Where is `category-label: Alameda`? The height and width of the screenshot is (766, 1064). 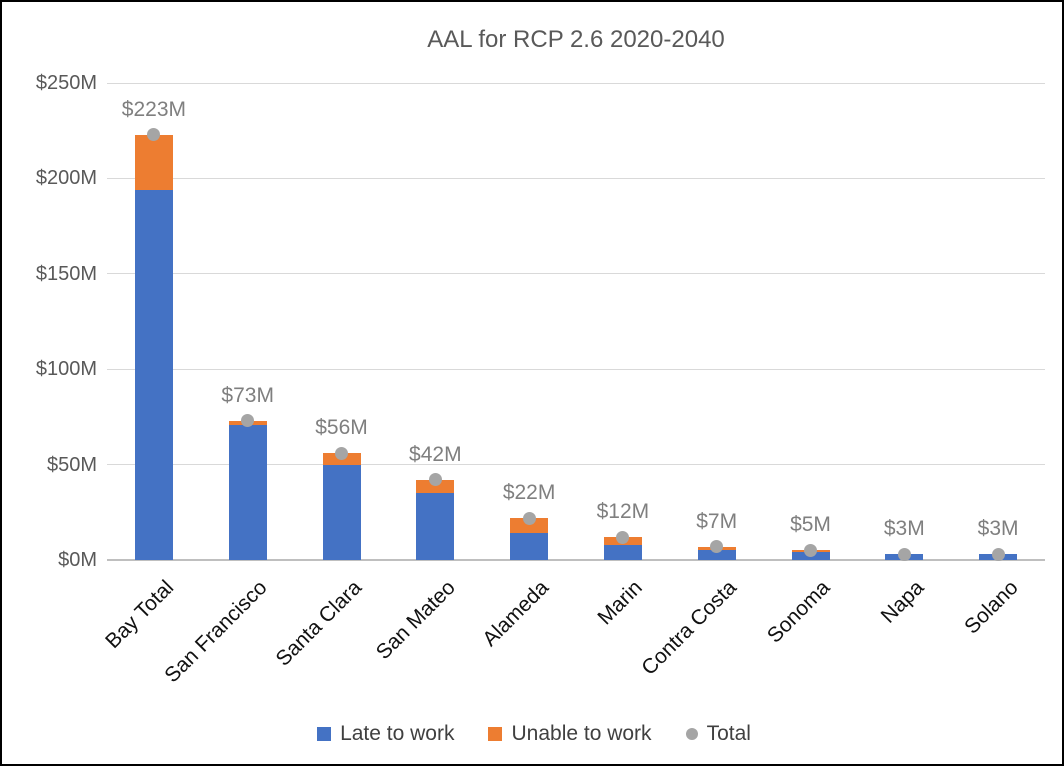 category-label: Alameda is located at coordinates (516, 613).